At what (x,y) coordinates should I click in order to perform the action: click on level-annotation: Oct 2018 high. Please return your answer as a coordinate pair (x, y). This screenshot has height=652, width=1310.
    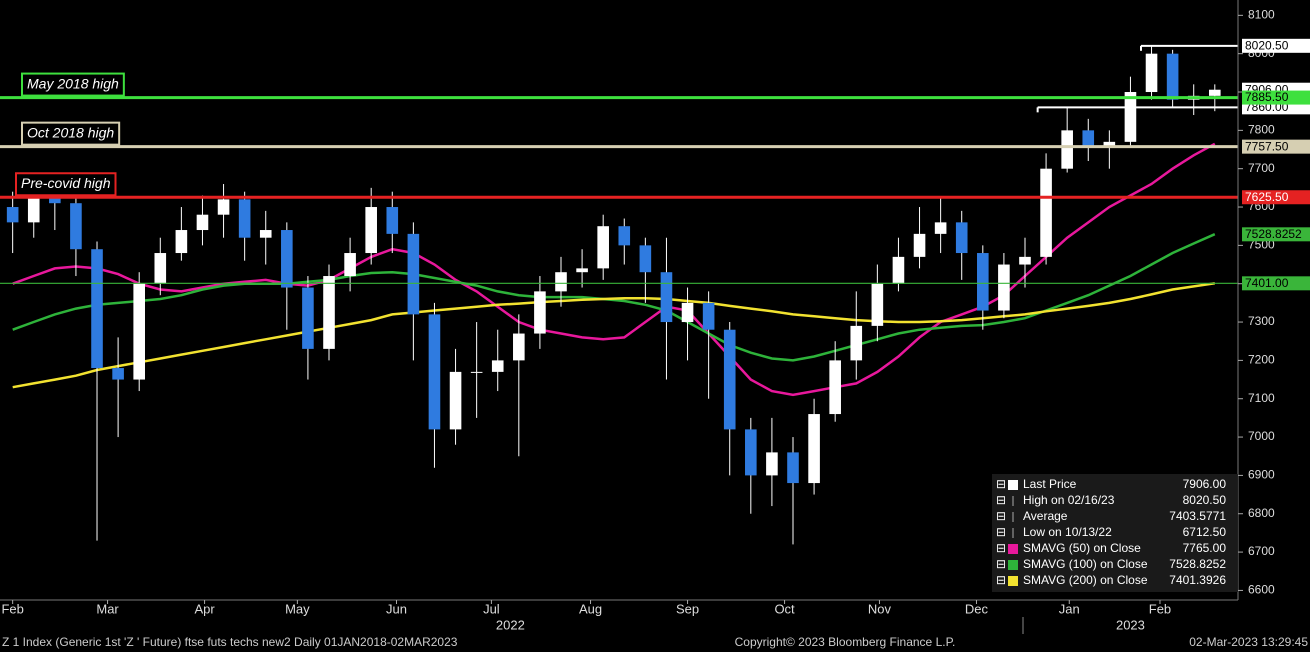
    Looking at the image, I should click on (70, 132).